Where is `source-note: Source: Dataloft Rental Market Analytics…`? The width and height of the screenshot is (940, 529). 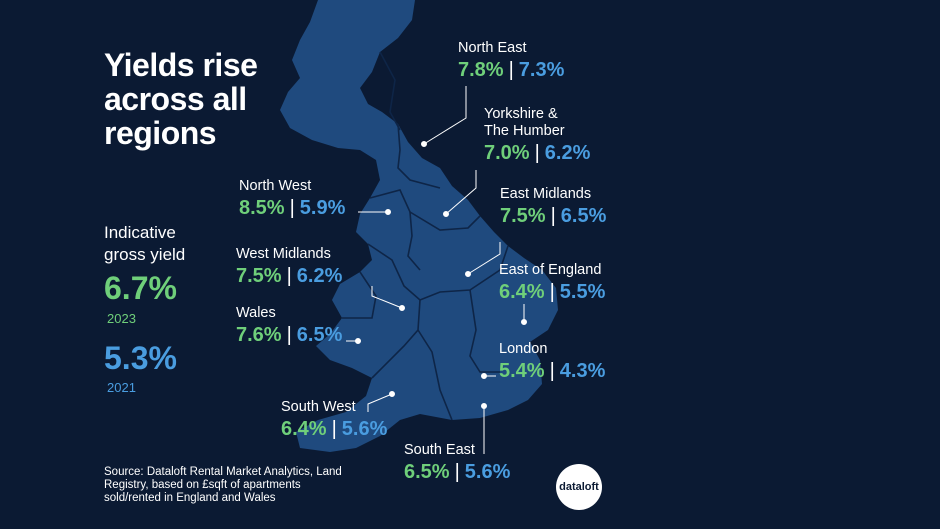 source-note: Source: Dataloft Rental Market Analytics… is located at coordinates (223, 485).